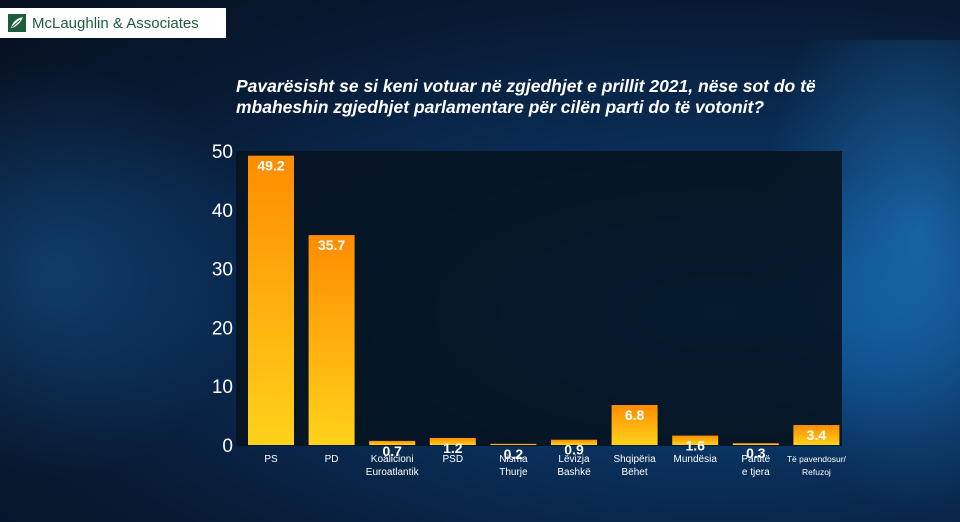  I want to click on x-tick-label: Mundësia, so click(696, 459).